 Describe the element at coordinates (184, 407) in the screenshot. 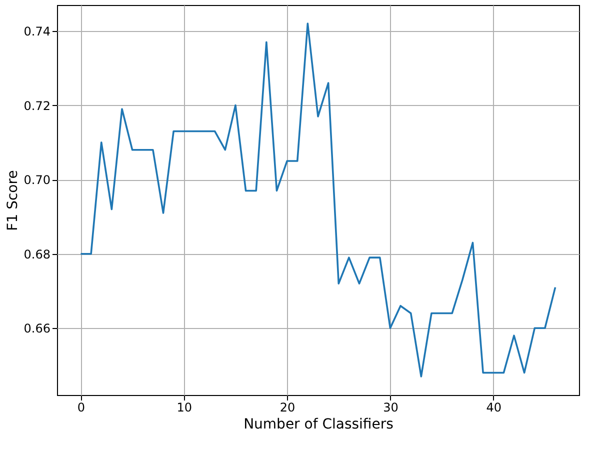

I see `x-tick-label: 10` at that location.